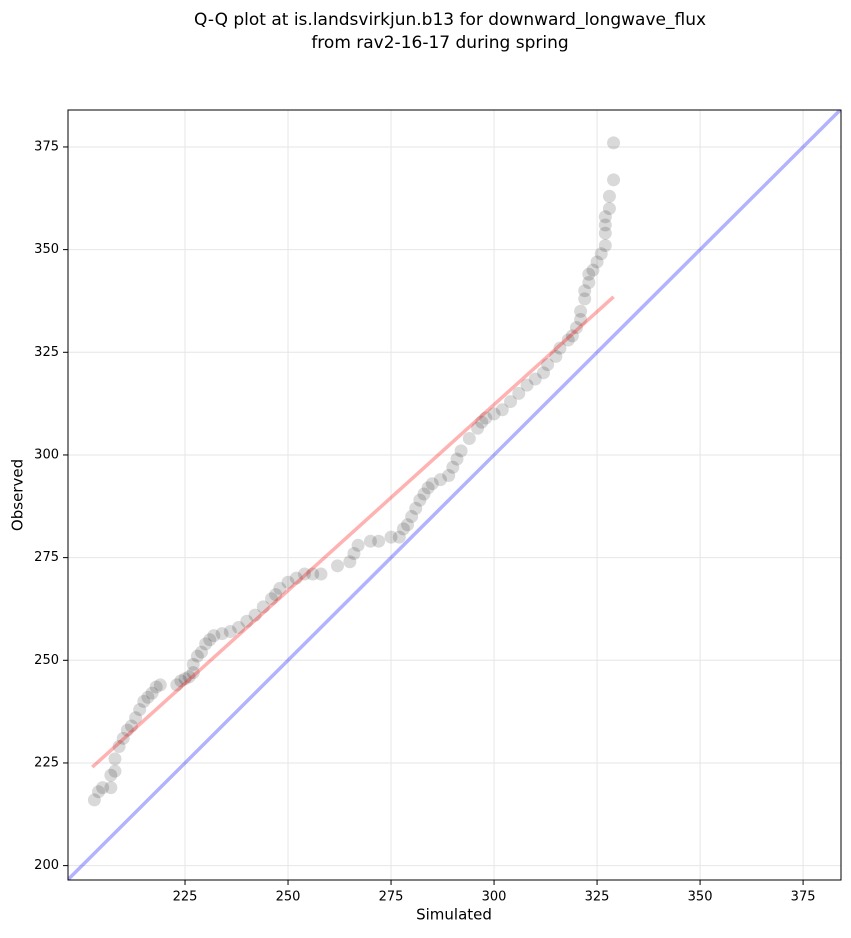 This screenshot has width=851, height=938. Describe the element at coordinates (46, 454) in the screenshot. I see `y-tick-label: 300` at that location.